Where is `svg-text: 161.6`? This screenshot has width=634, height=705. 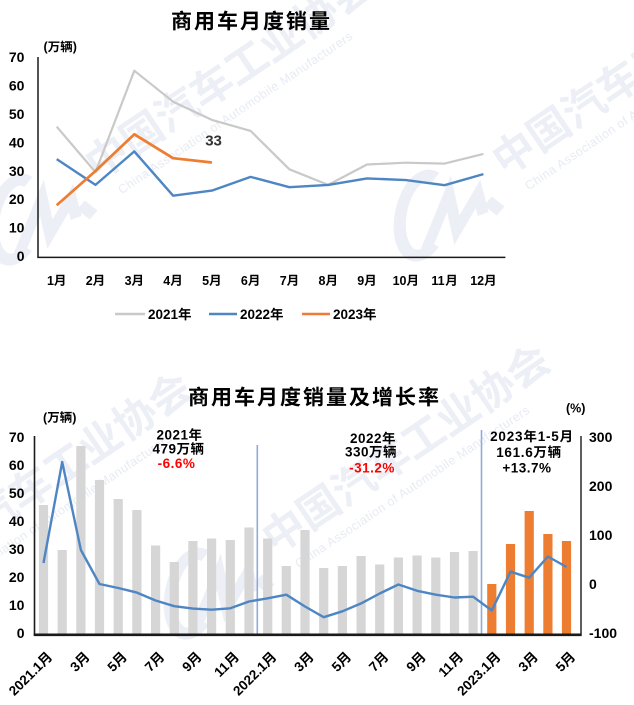 svg-text: 161.6 is located at coordinates (514, 452).